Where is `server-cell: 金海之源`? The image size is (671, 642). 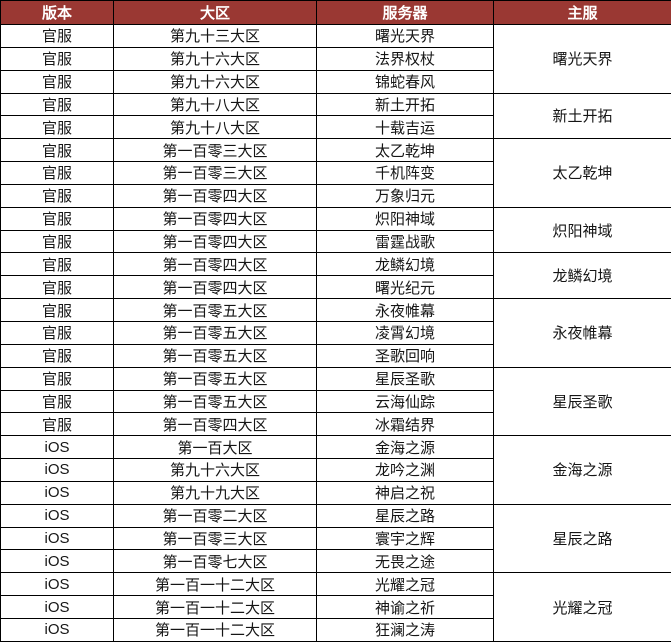
server-cell: 金海之源 is located at coordinates (405, 447).